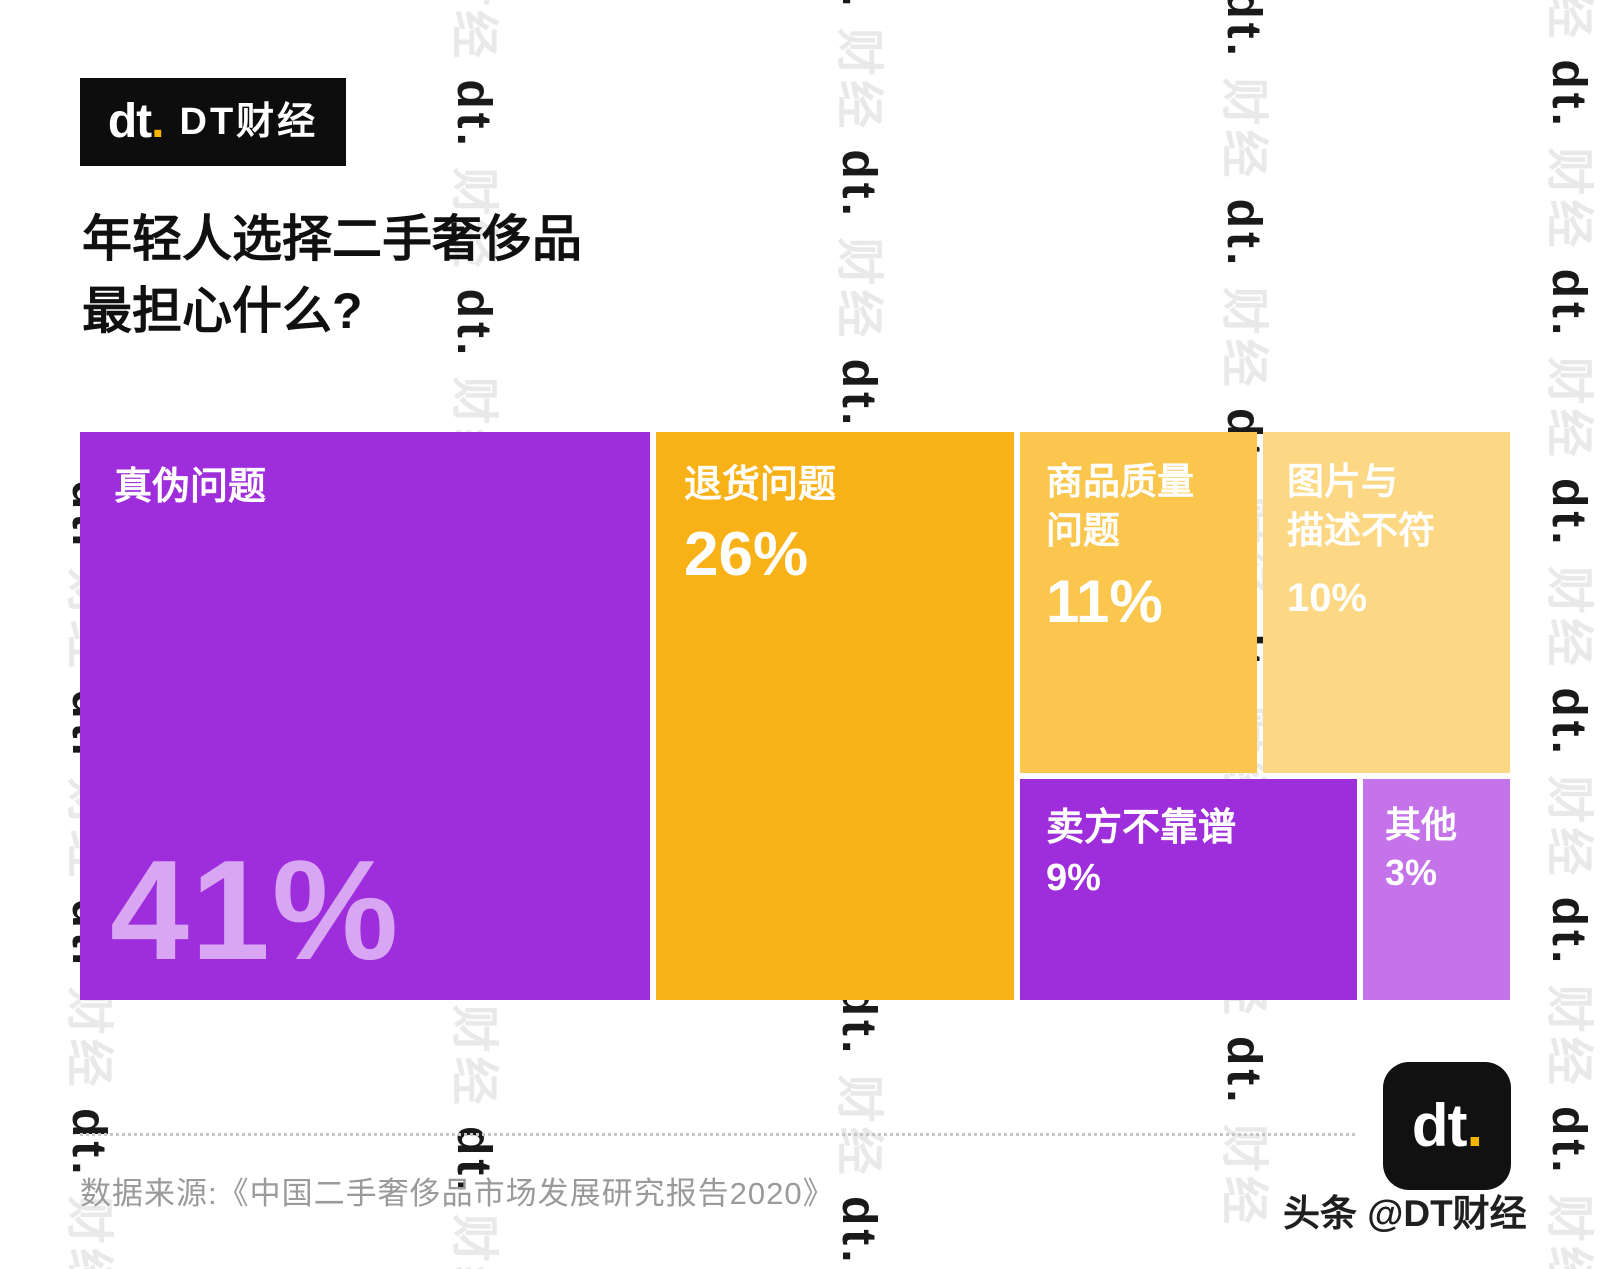 The height and width of the screenshot is (1269, 1601). I want to click on treemap-block-other: 其他 3%, so click(1436, 889).